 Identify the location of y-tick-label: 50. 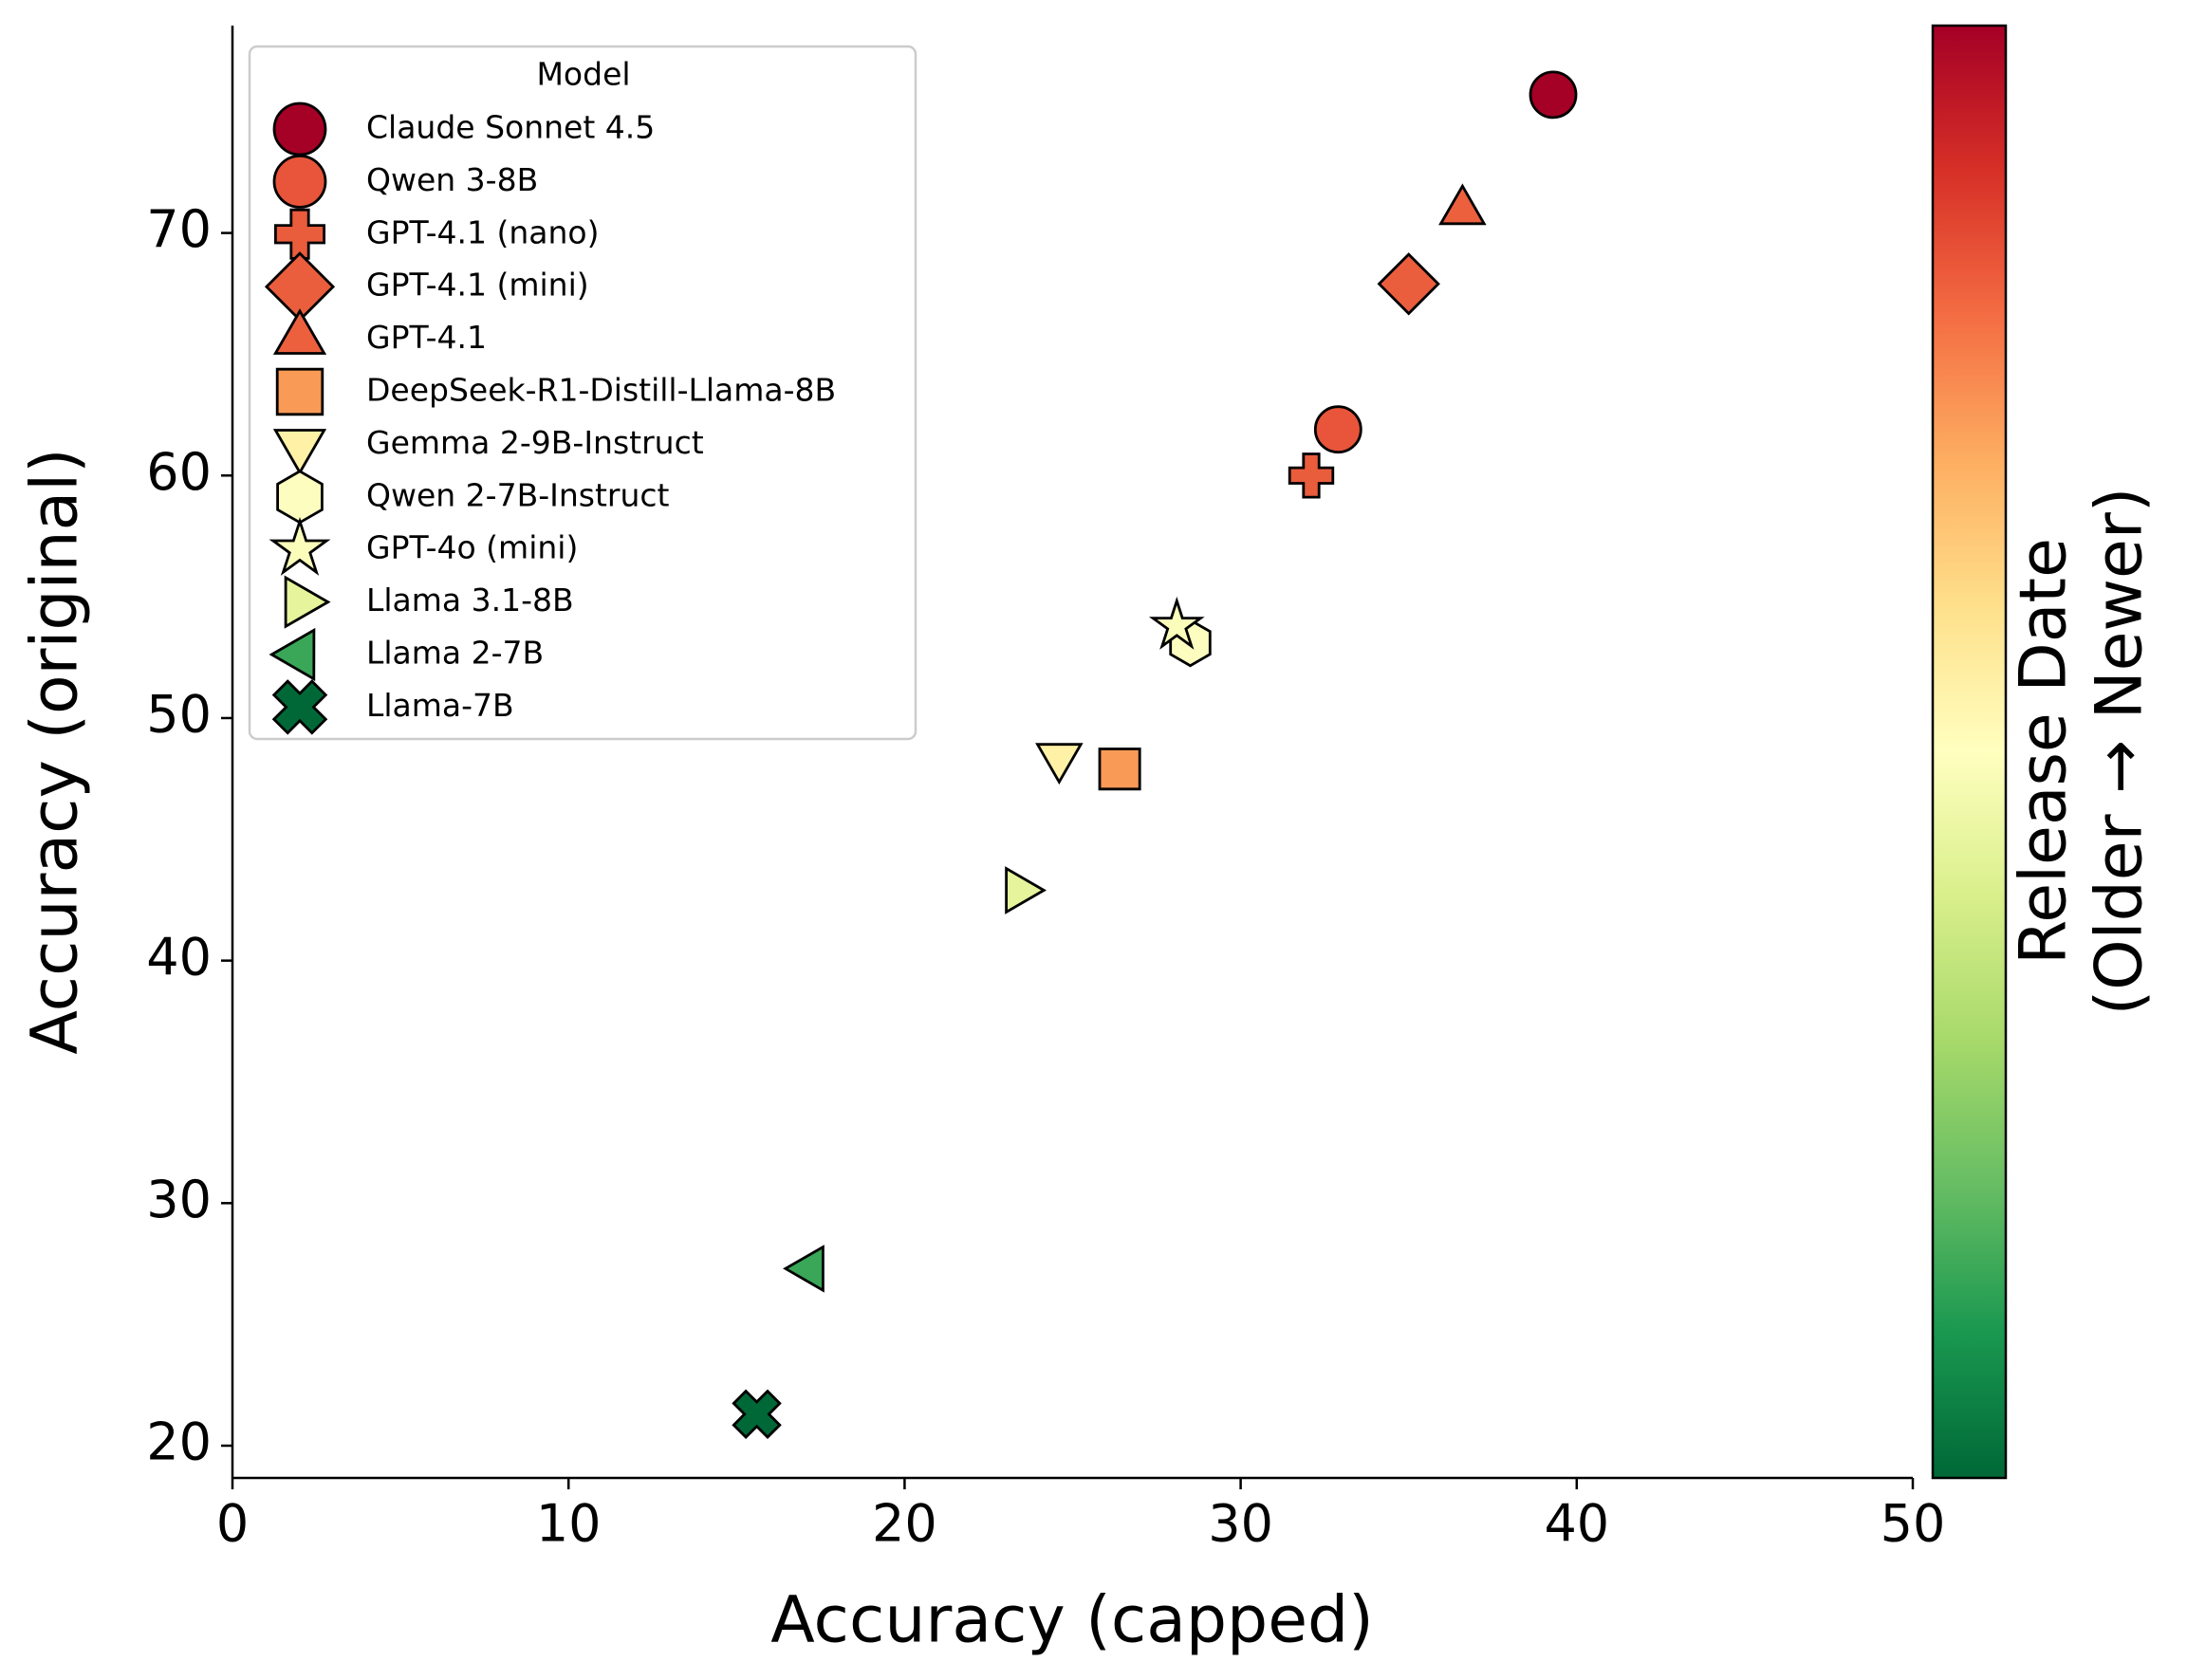
(179, 715).